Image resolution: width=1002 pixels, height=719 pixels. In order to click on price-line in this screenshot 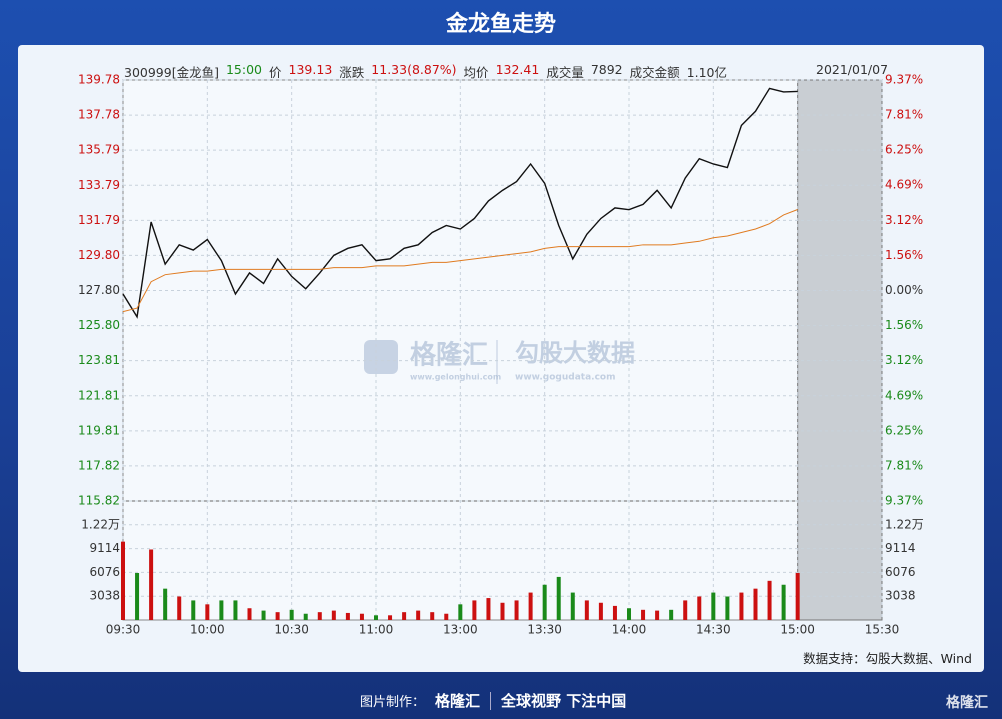, I will do `click(460, 261)`.